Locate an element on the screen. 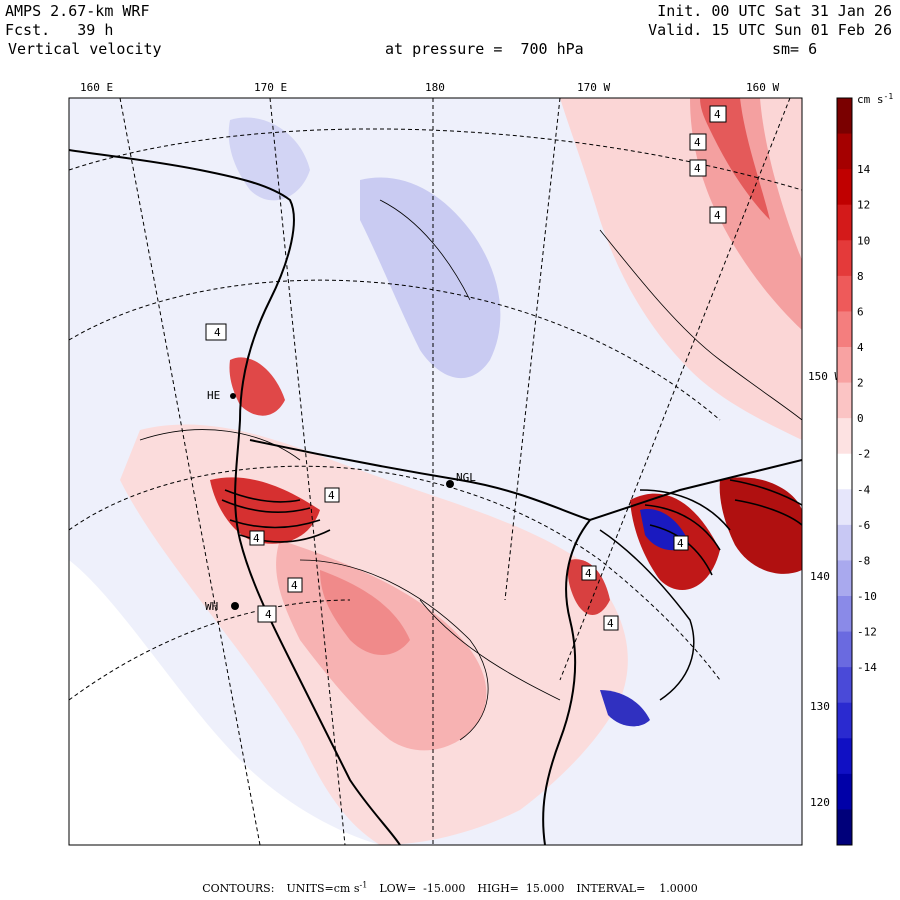 The height and width of the screenshot is (900, 900). colorbar-tick-label: 2 is located at coordinates (860, 383).